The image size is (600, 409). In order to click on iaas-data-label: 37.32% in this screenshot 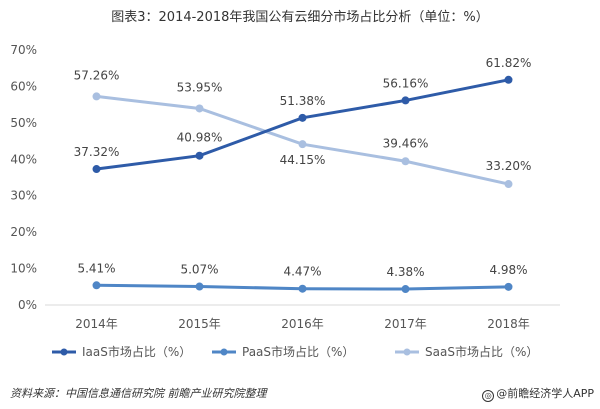, I will do `click(97, 152)`.